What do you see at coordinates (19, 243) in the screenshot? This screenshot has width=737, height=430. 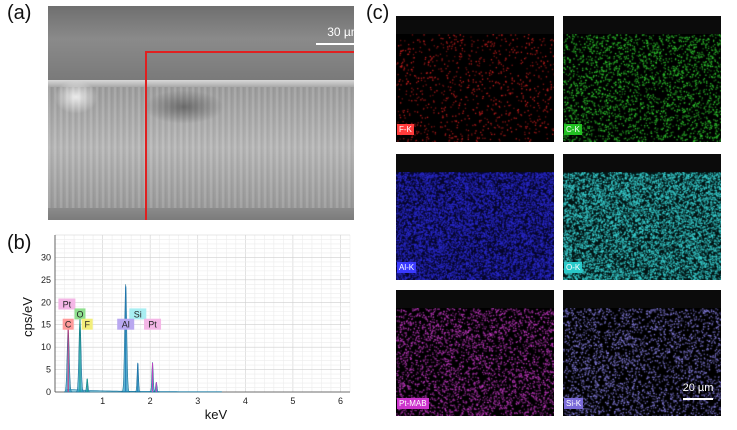 I see `panel-label-b: (b)` at bounding box center [19, 243].